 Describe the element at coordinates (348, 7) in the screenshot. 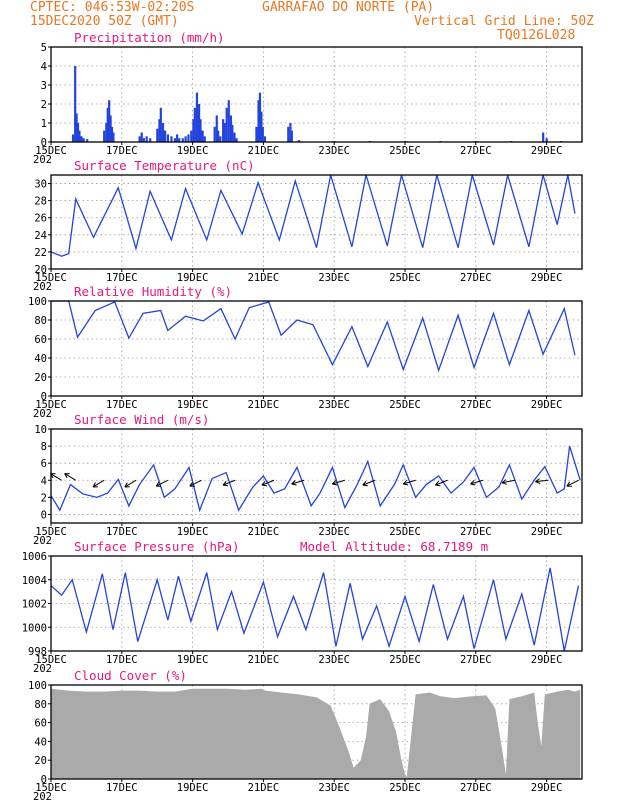

I see `header-station-name: GARRAFAO DO NORTE (PA)` at that location.